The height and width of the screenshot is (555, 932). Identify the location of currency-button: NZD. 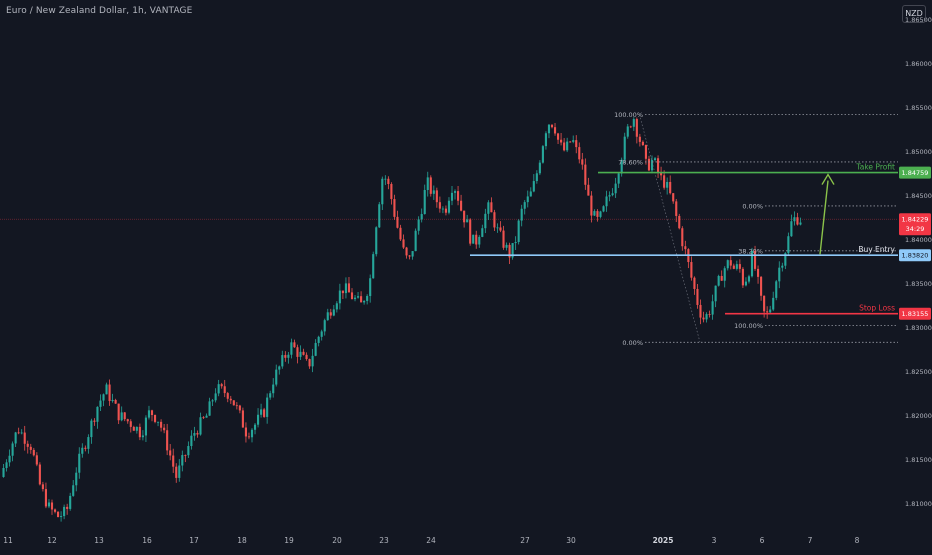
(914, 14).